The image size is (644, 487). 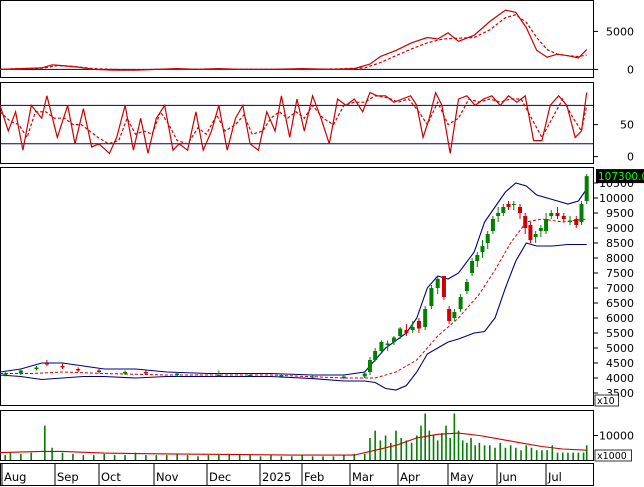 What do you see at coordinates (620, 303) in the screenshot?
I see `price-tick-label: 6500` at bounding box center [620, 303].